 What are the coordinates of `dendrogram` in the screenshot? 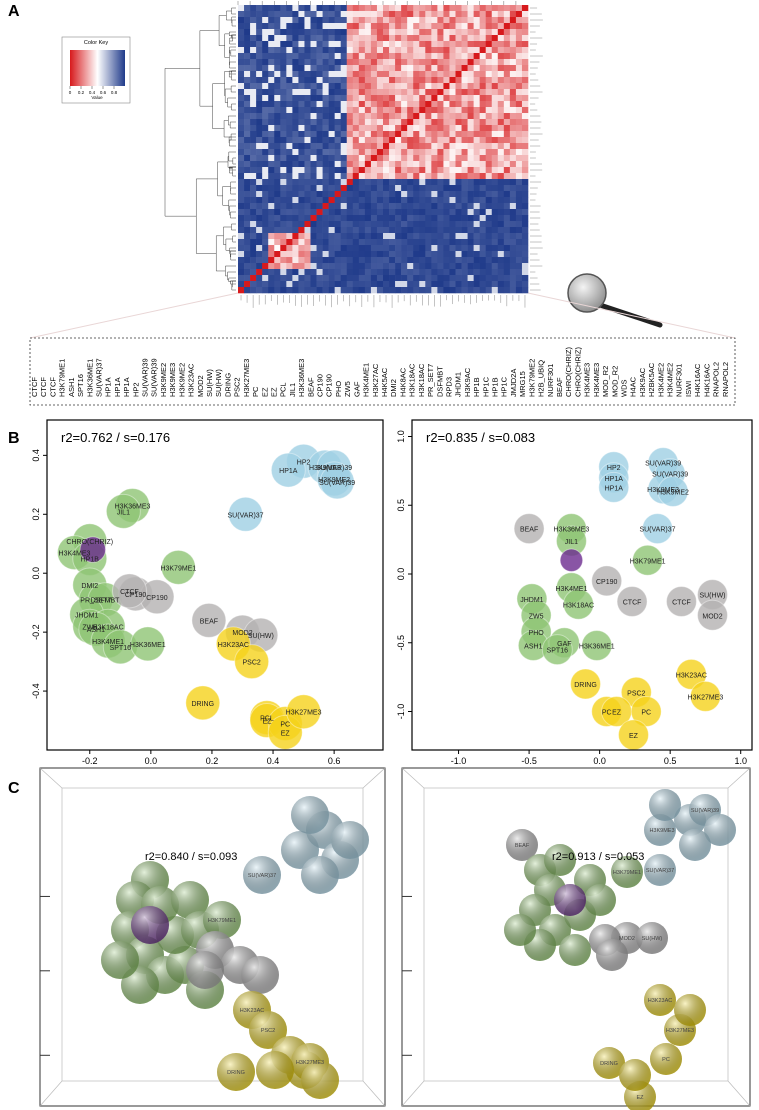 It's located at (233, 89).